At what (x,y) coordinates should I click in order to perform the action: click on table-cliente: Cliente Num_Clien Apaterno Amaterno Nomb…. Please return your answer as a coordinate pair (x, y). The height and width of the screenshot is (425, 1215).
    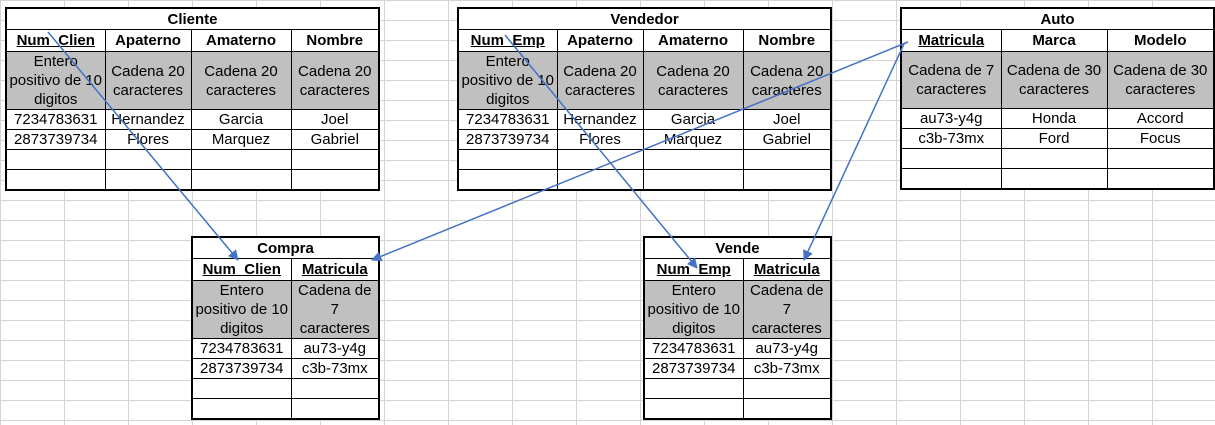
    Looking at the image, I should click on (192, 99).